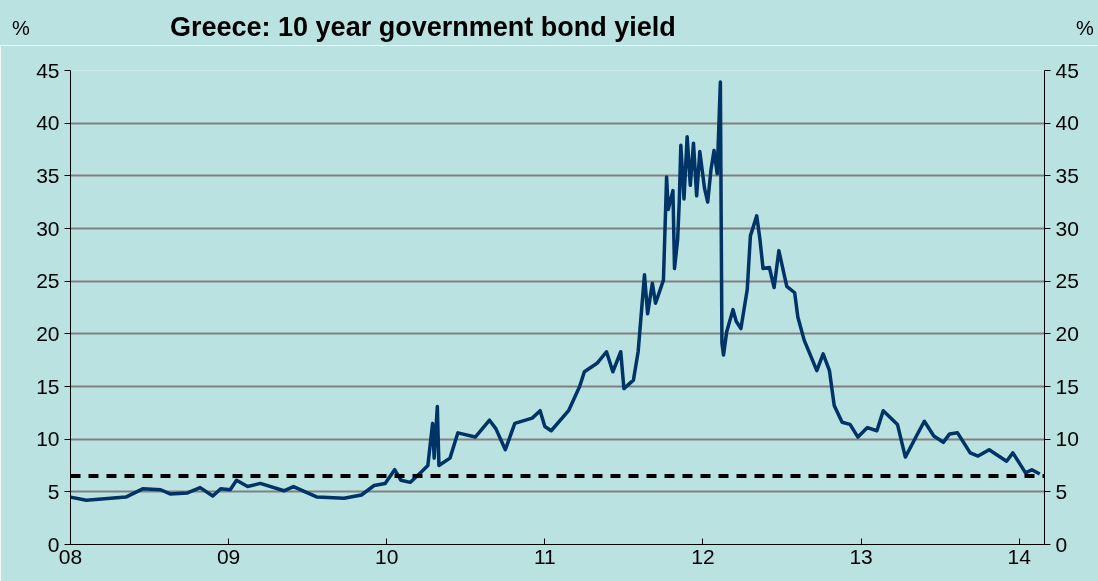 The image size is (1098, 581). Describe the element at coordinates (53, 544) in the screenshot. I see `y-tick-label: 0` at that location.